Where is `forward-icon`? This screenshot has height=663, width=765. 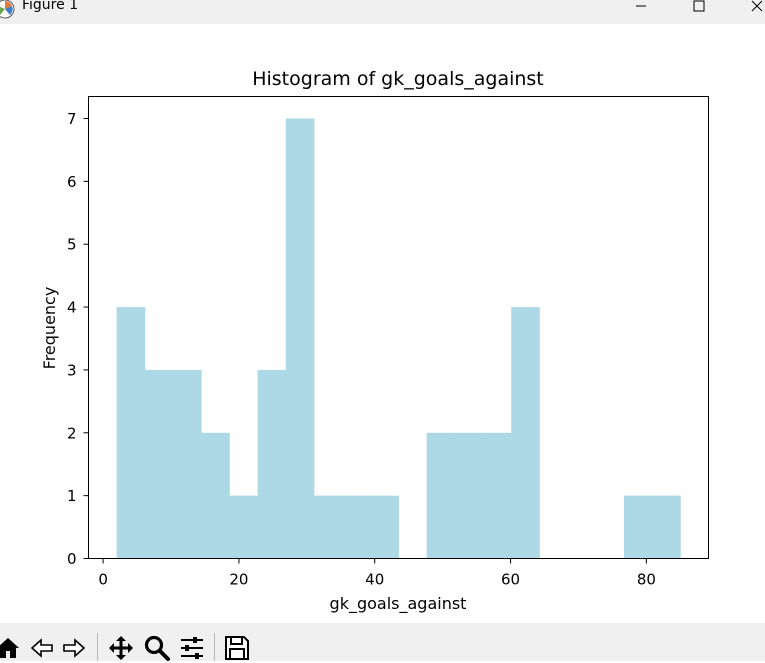
forward-icon is located at coordinates (74, 648).